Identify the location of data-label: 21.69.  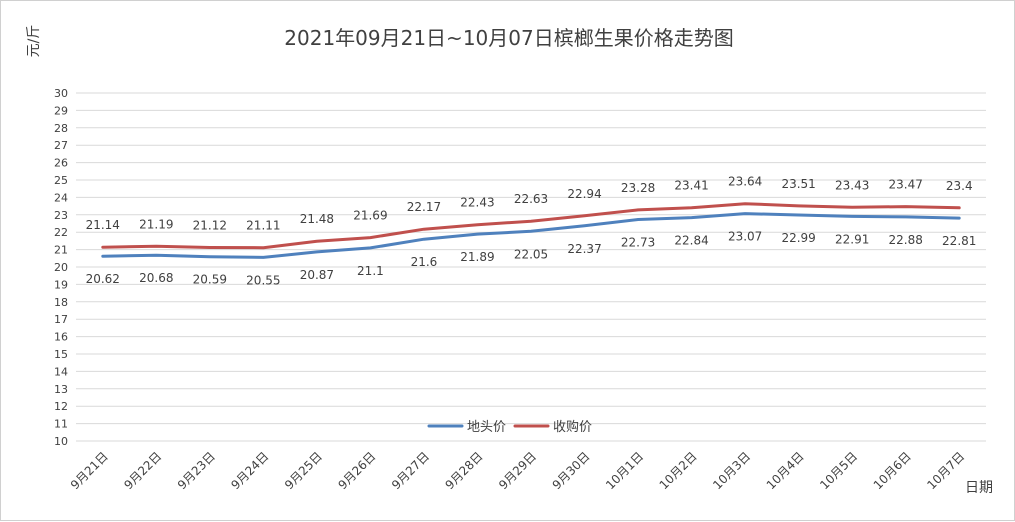
(370, 216).